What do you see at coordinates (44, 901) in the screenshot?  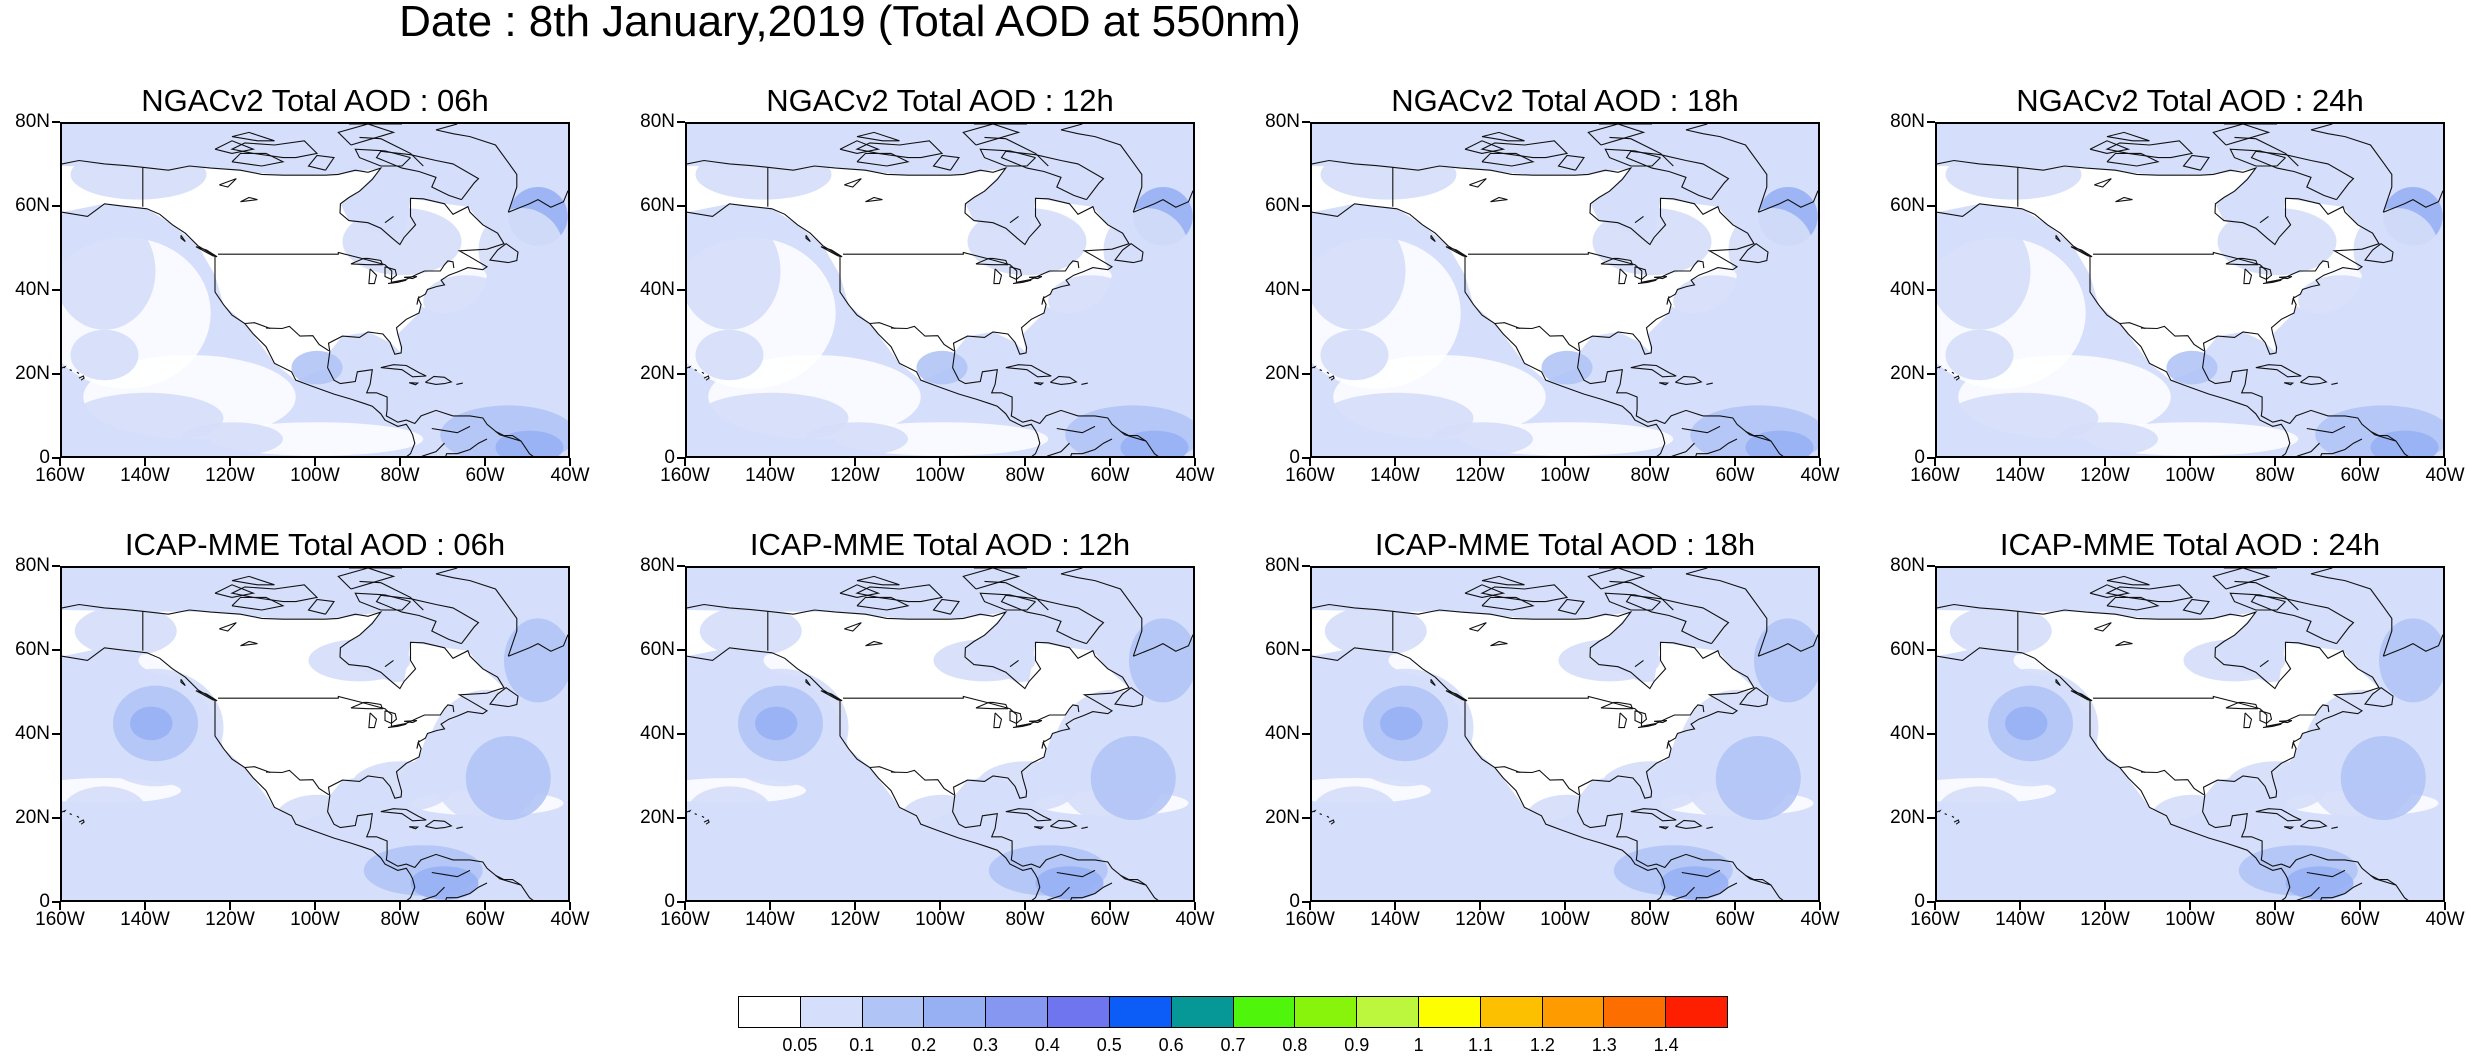 I see `lat-tick-label: 0` at bounding box center [44, 901].